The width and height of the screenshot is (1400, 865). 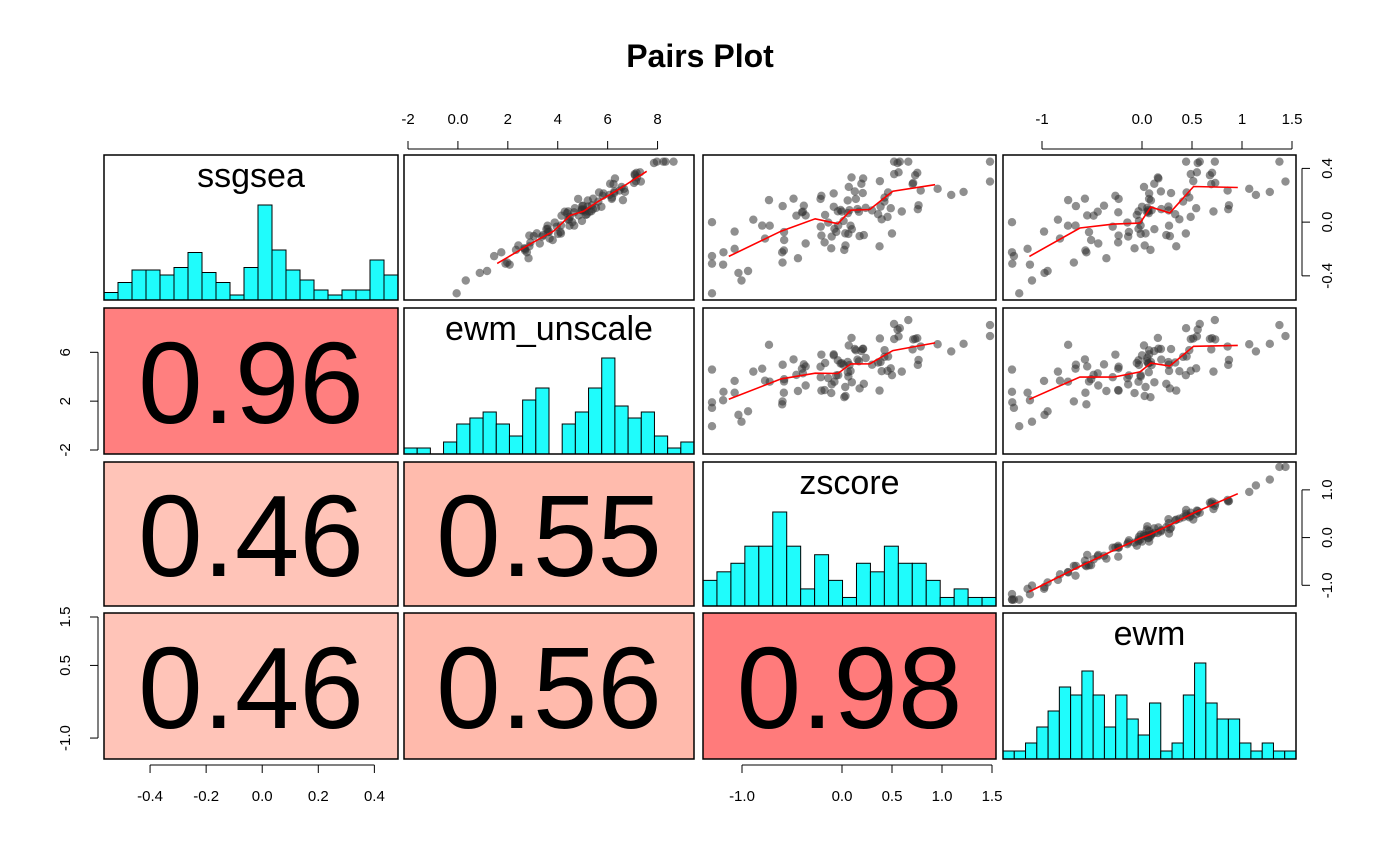 I want to click on correlation-value: 0.98, so click(x=850, y=688).